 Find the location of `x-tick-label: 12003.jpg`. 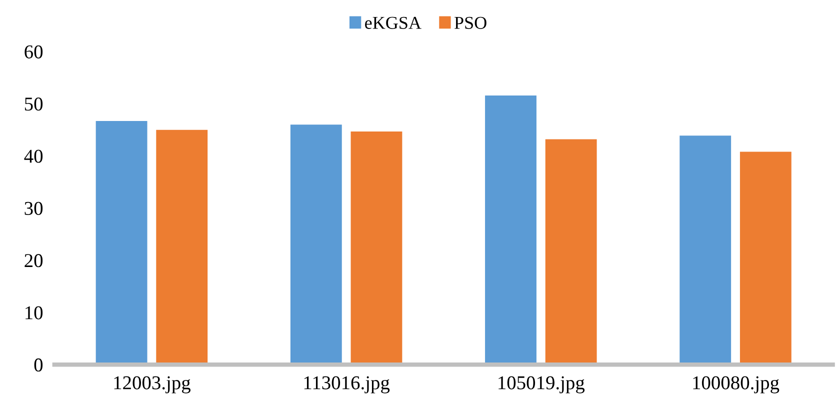

x-tick-label: 12003.jpg is located at coordinates (152, 385).